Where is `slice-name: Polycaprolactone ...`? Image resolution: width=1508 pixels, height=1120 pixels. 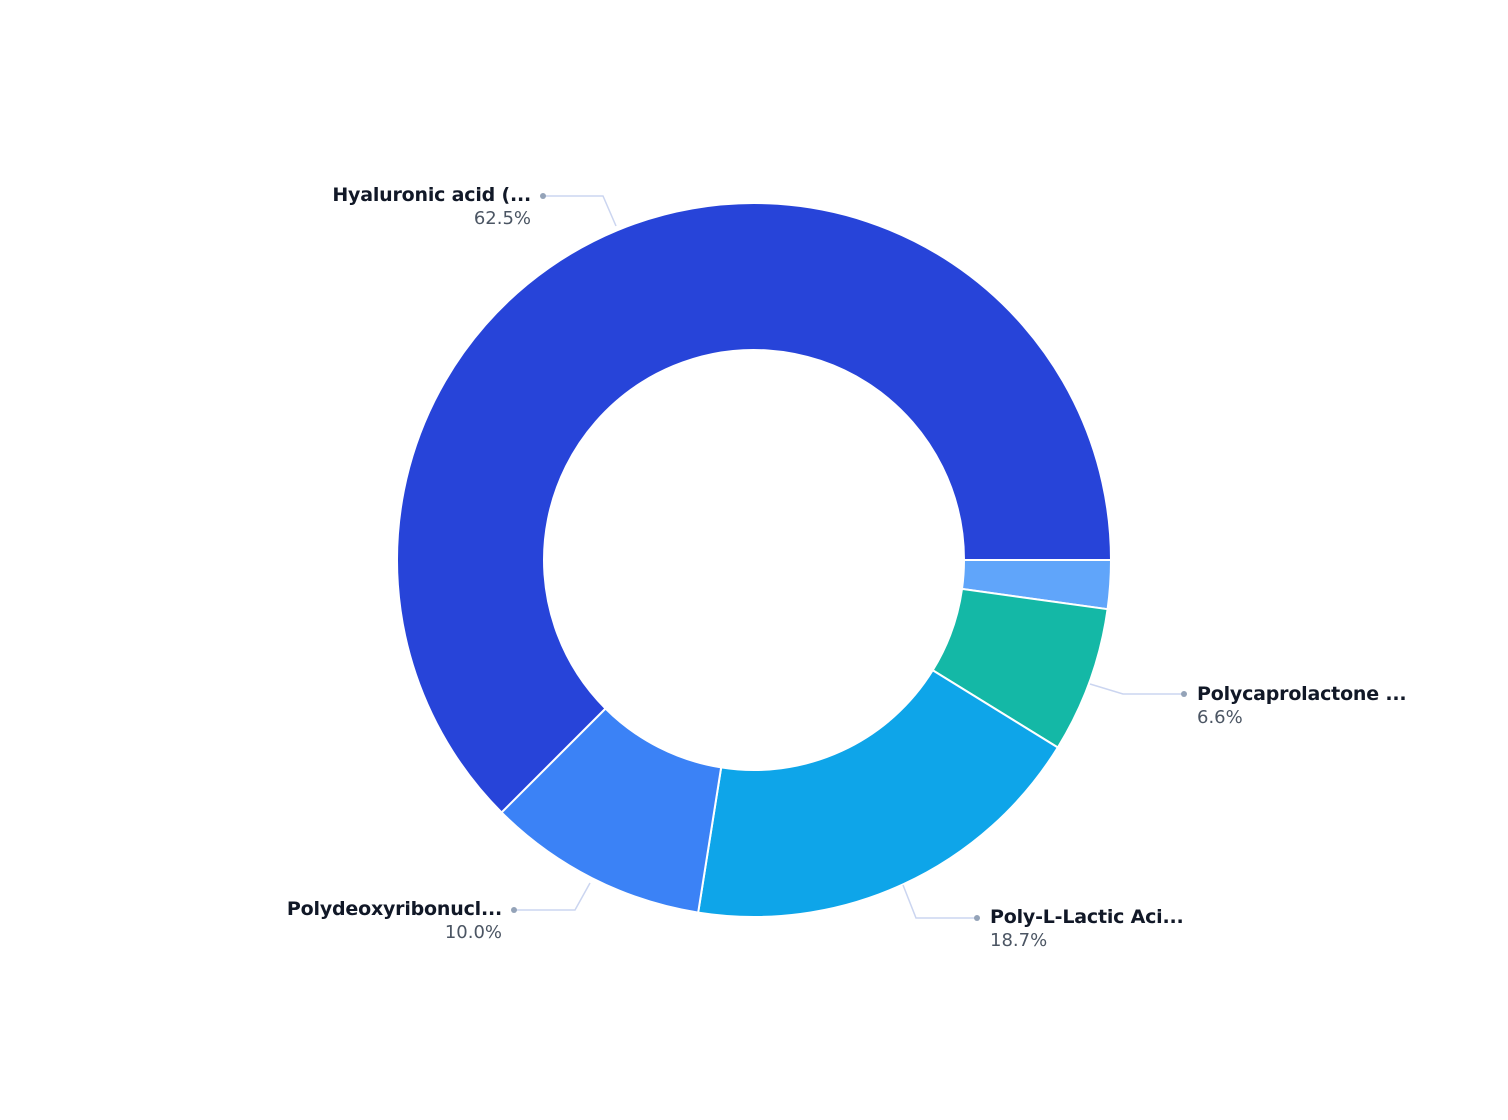
slice-name: Polycaprolactone ... is located at coordinates (1302, 694).